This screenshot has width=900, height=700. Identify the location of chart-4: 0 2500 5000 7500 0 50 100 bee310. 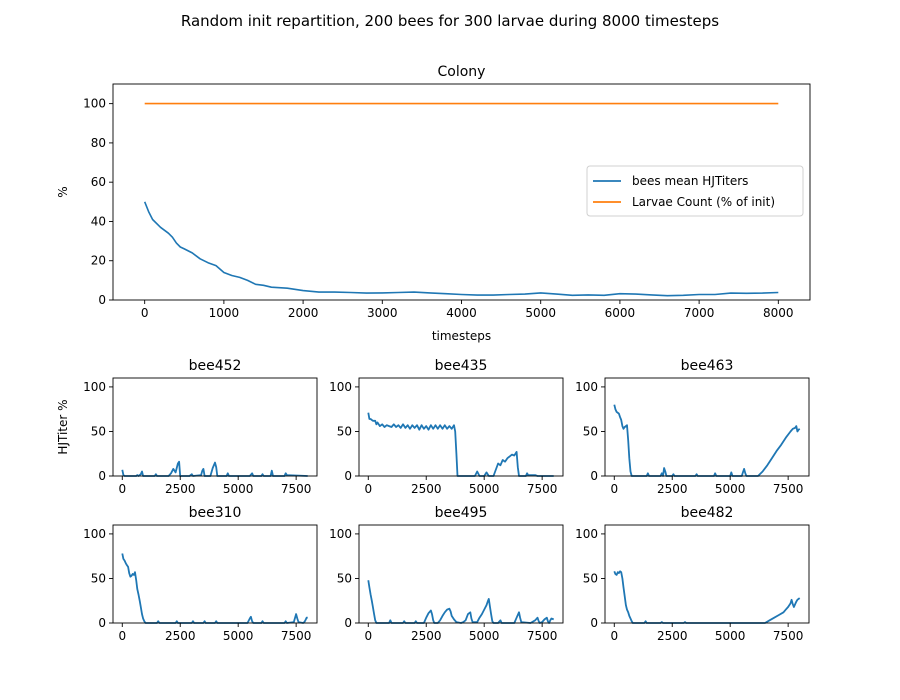
(200, 574).